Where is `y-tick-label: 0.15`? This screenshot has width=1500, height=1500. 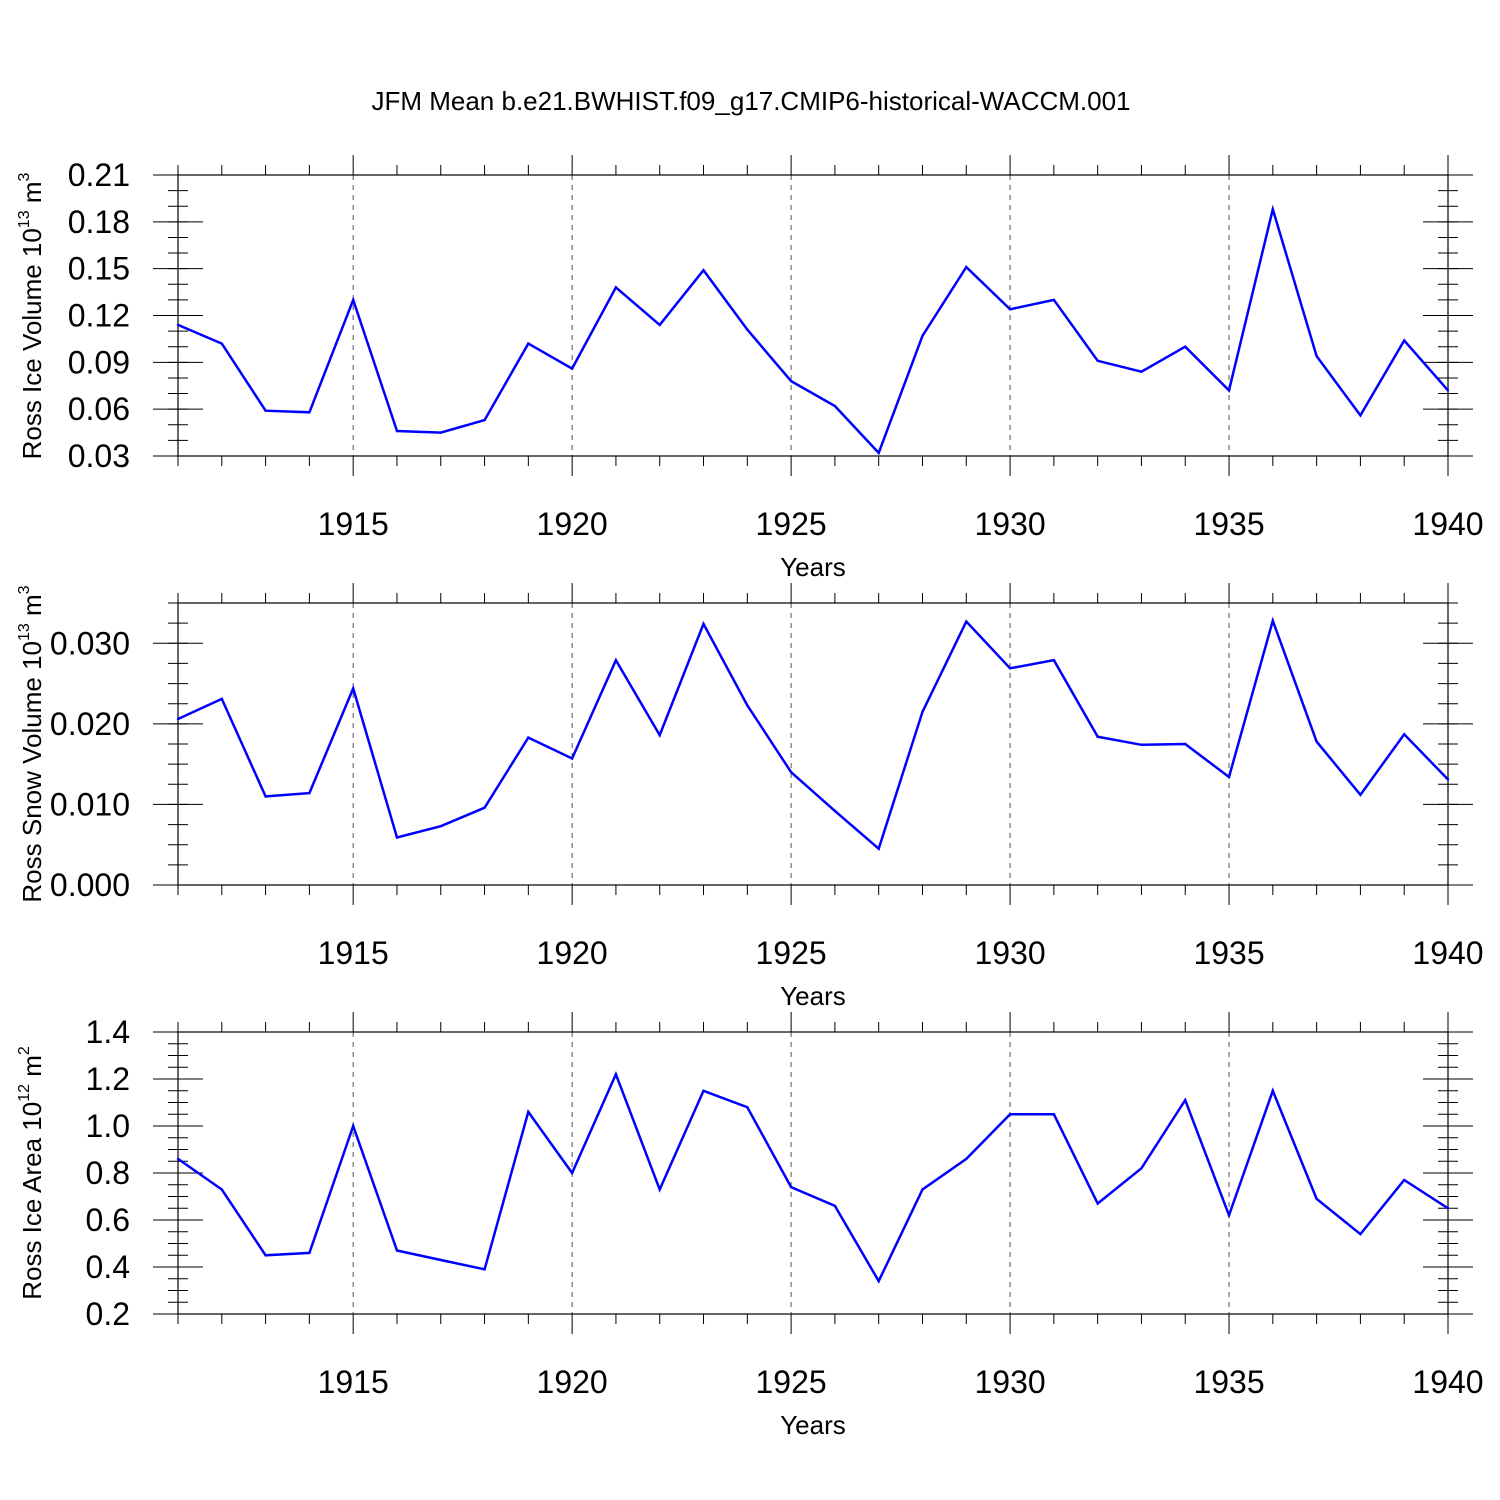
y-tick-label: 0.15 is located at coordinates (99, 269).